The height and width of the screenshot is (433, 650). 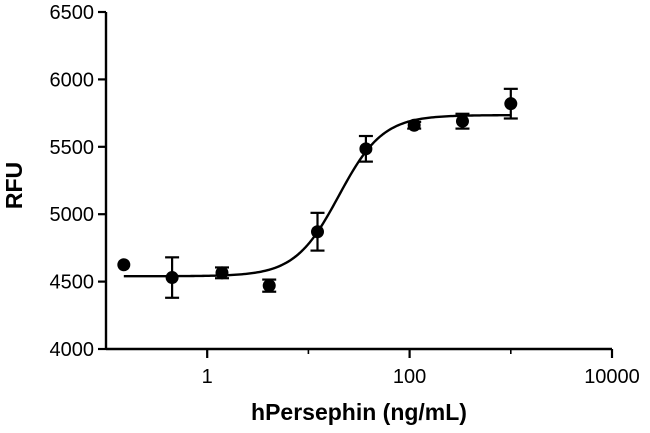 I want to click on y-axis-ticks: 4000 4500 5000 5500 6000 6500, so click(x=78, y=181).